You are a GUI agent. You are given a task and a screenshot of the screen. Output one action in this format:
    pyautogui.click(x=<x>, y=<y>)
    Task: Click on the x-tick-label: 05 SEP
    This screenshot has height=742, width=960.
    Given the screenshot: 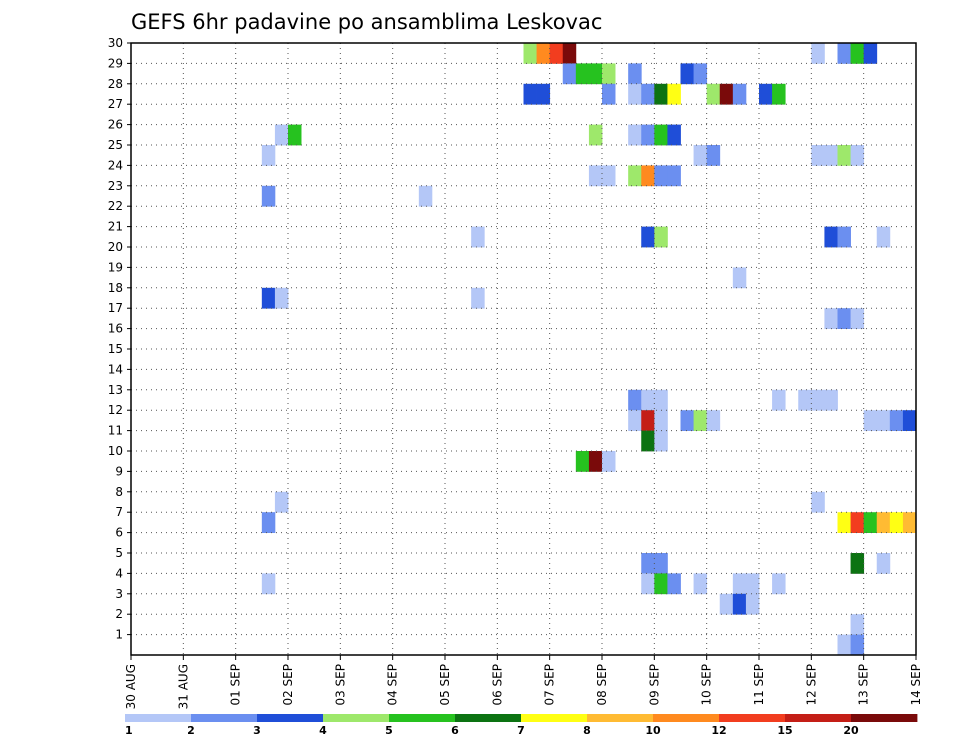 What is the action you would take?
    pyautogui.click(x=445, y=685)
    